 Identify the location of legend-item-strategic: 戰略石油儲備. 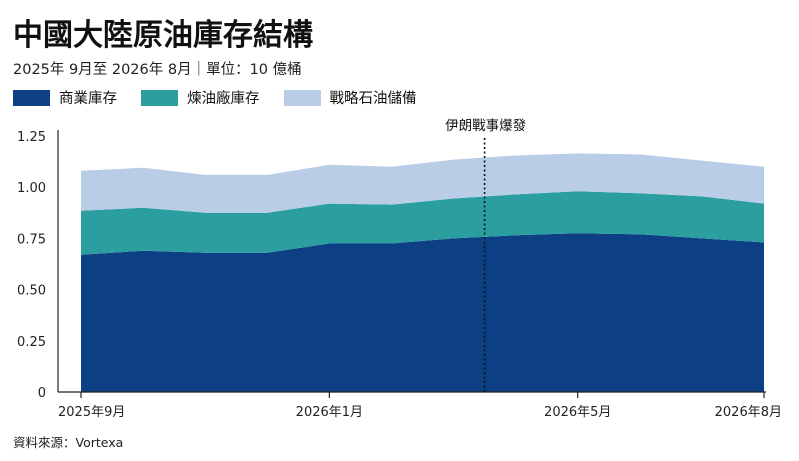
(350, 97).